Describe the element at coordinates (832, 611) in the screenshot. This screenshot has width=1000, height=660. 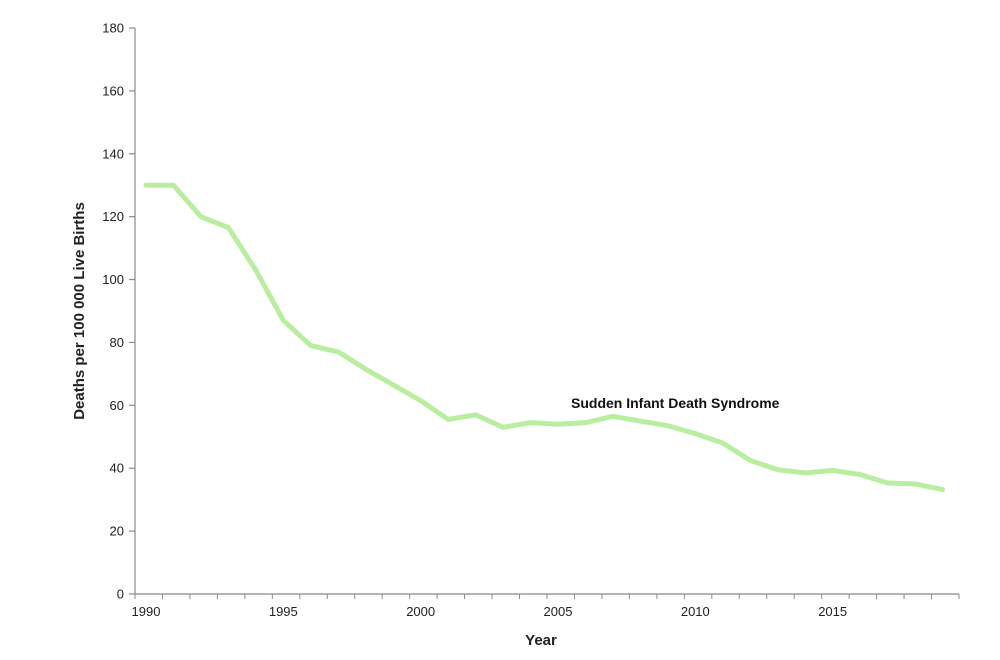
I see `x-tick-label: 2015` at that location.